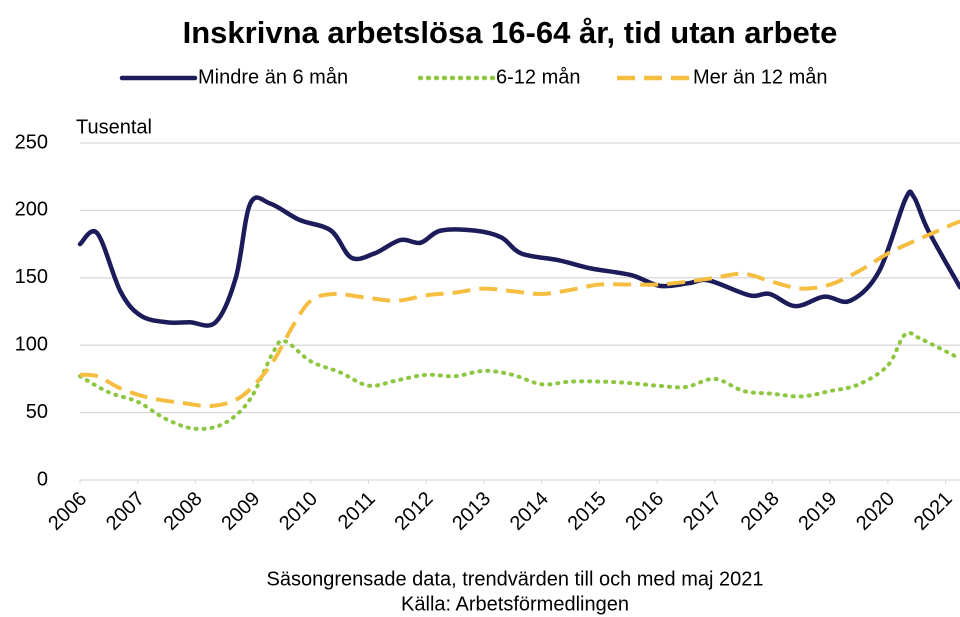 The height and width of the screenshot is (617, 960). I want to click on x-tick-label: 2015, so click(587, 511).